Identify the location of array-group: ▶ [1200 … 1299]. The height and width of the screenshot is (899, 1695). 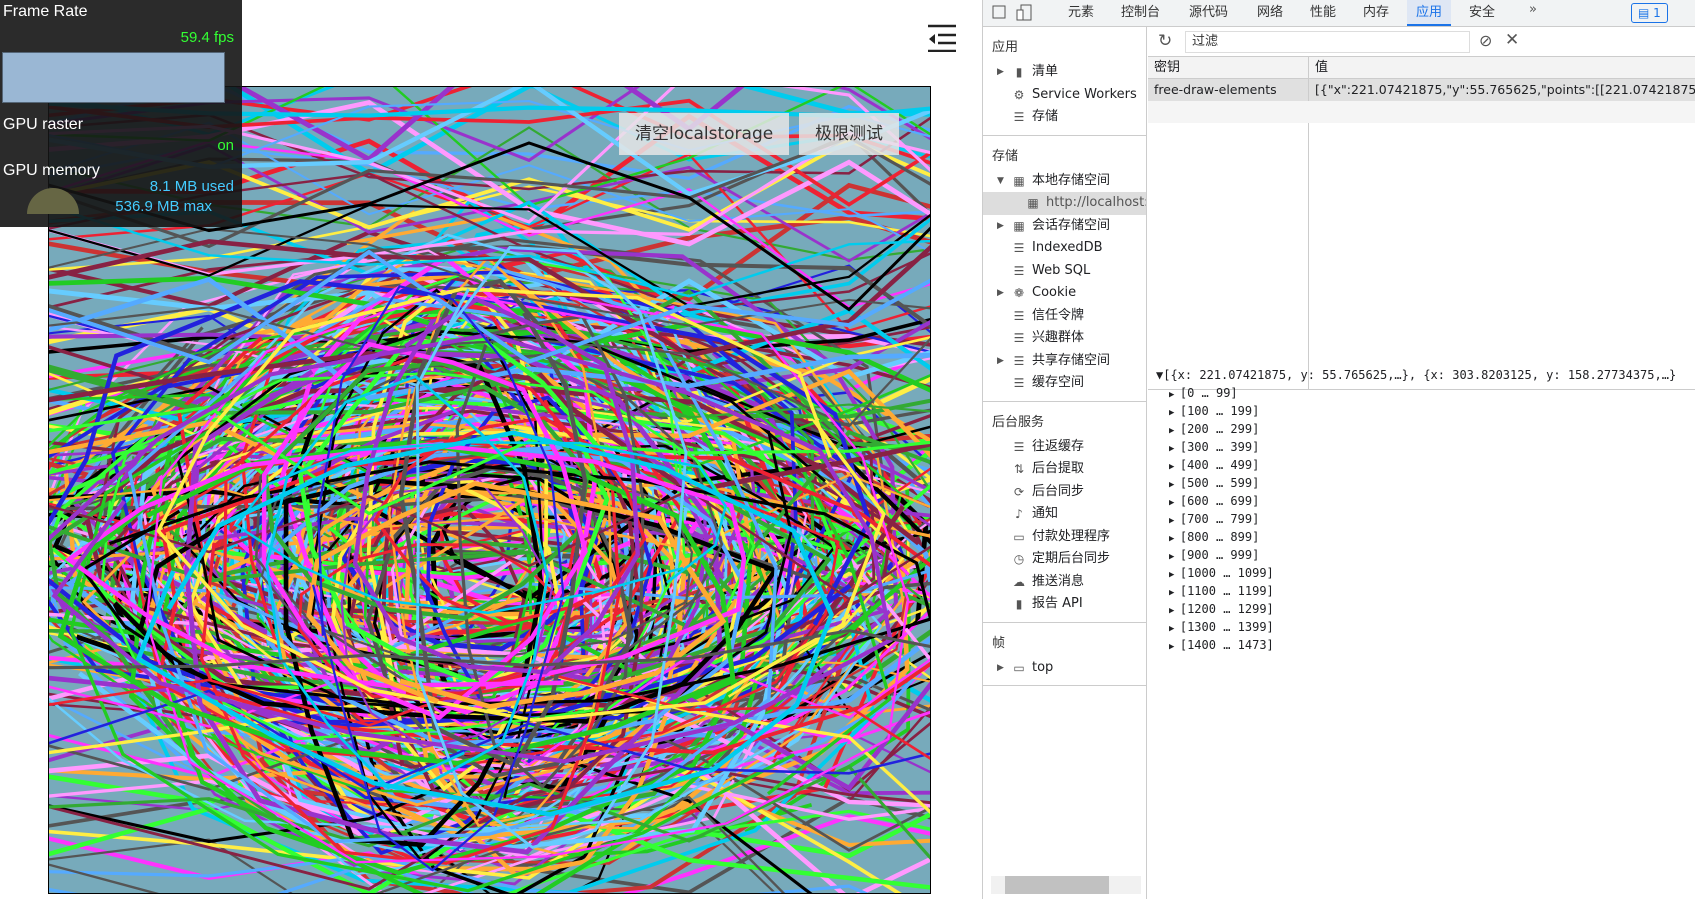
(1425, 609).